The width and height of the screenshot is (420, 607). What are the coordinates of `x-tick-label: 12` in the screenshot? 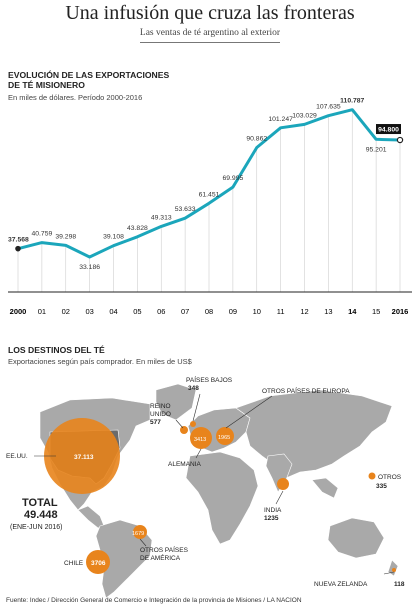 It's located at (304, 311).